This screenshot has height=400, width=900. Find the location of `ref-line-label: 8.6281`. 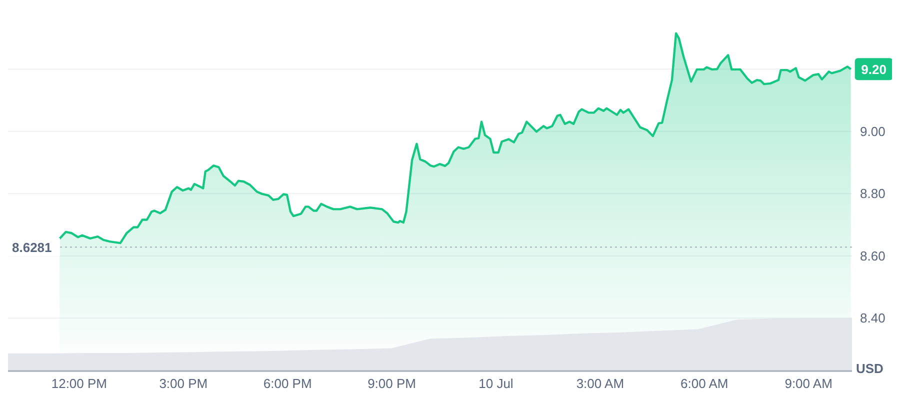

ref-line-label: 8.6281 is located at coordinates (32, 248).